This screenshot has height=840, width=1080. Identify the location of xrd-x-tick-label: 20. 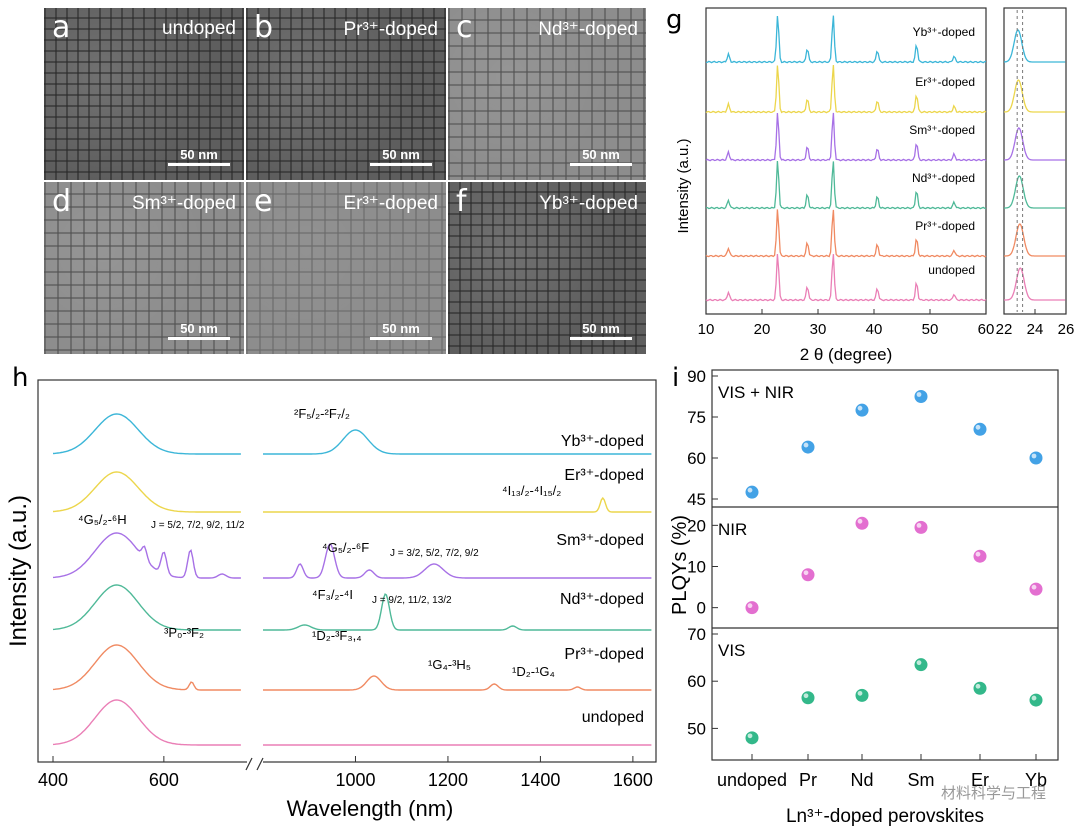
(762, 329).